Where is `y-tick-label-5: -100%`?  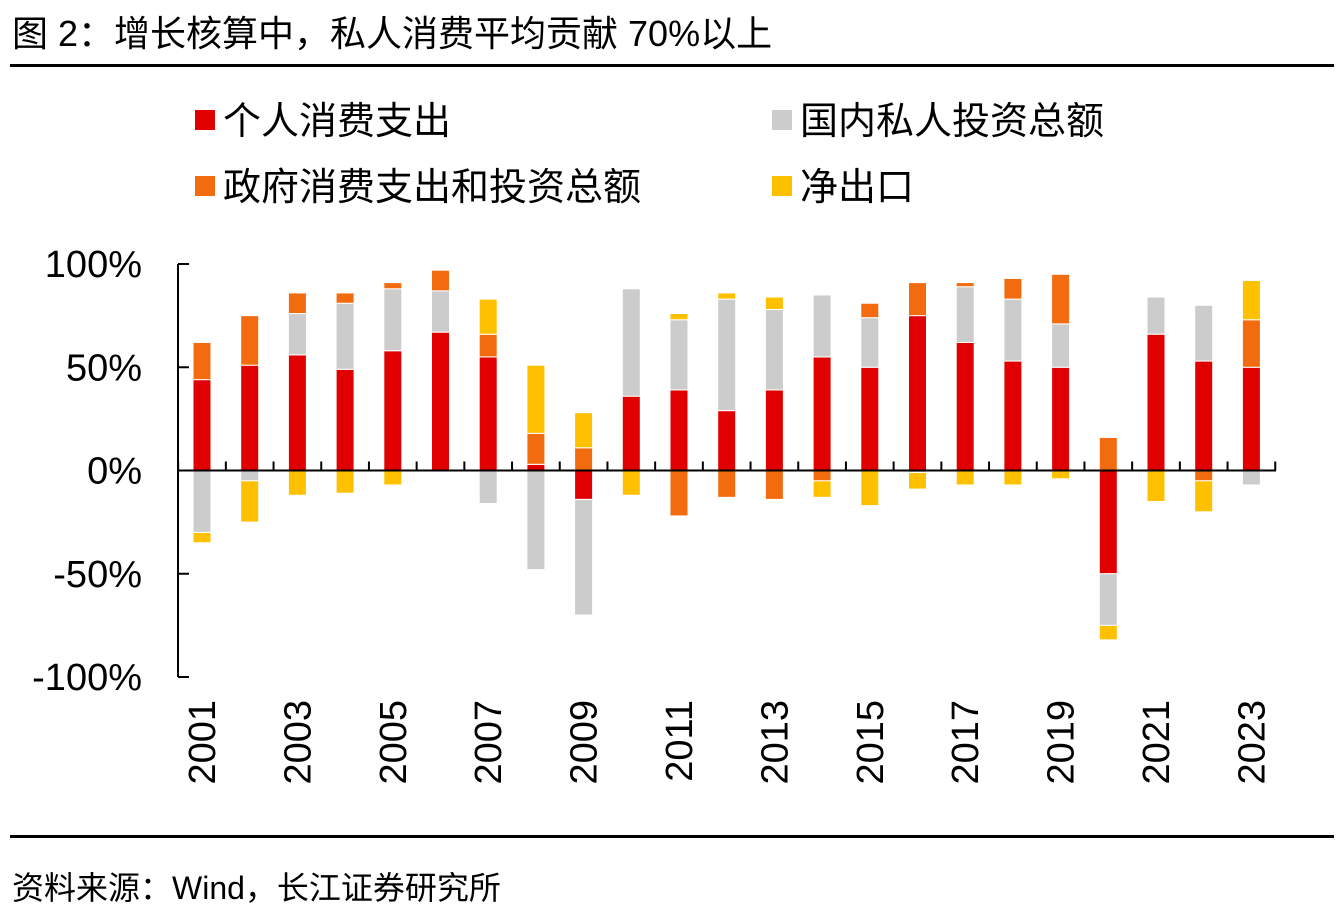 y-tick-label-5: -100% is located at coordinates (87, 678).